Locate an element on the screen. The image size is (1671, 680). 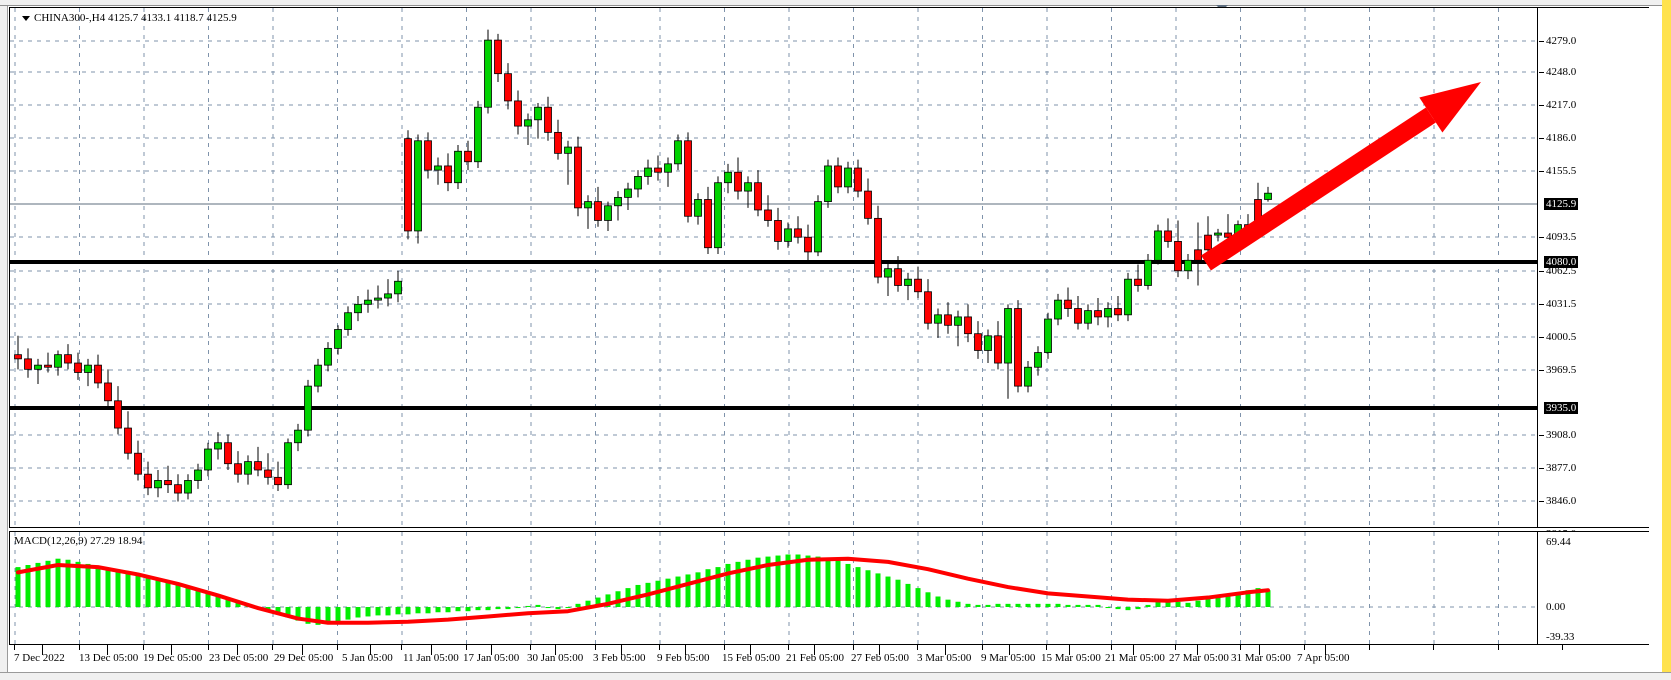
macd-axis-label: -39.33 is located at coordinates (1560, 637).